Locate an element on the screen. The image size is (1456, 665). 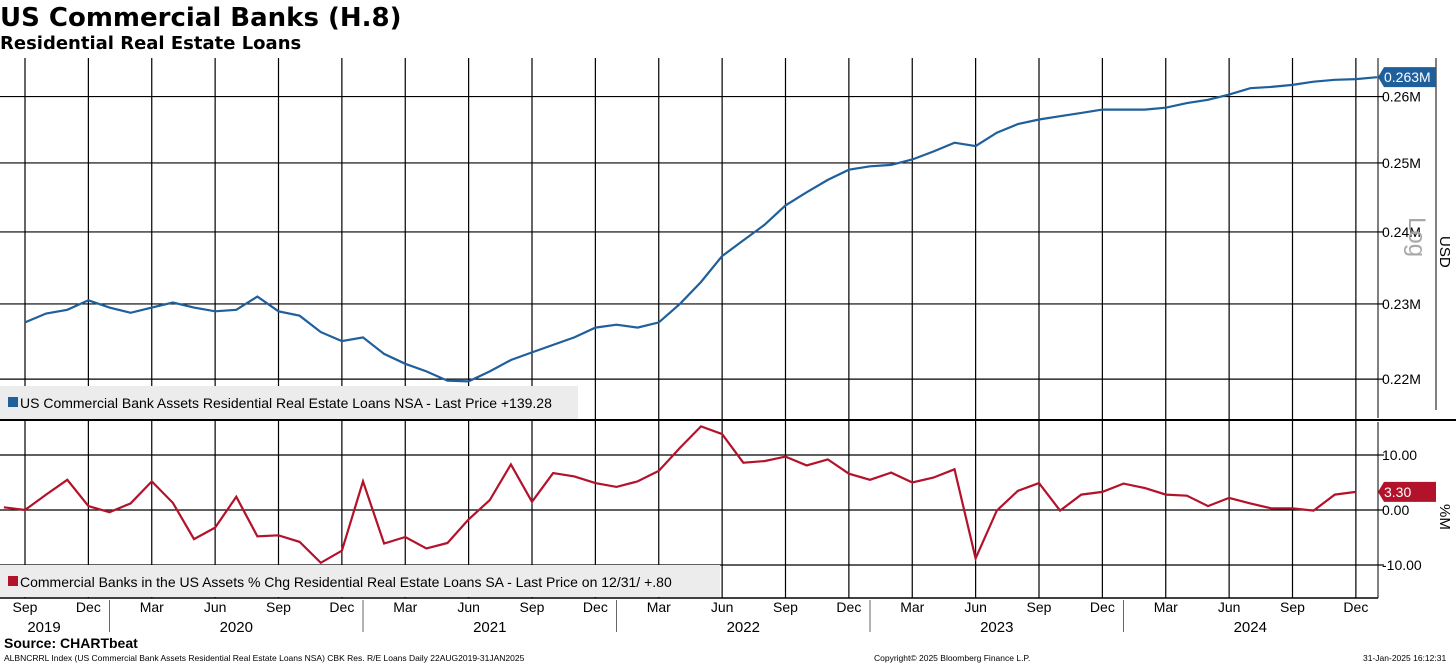
source-label: Source: CHARTbeat is located at coordinates (71, 643).